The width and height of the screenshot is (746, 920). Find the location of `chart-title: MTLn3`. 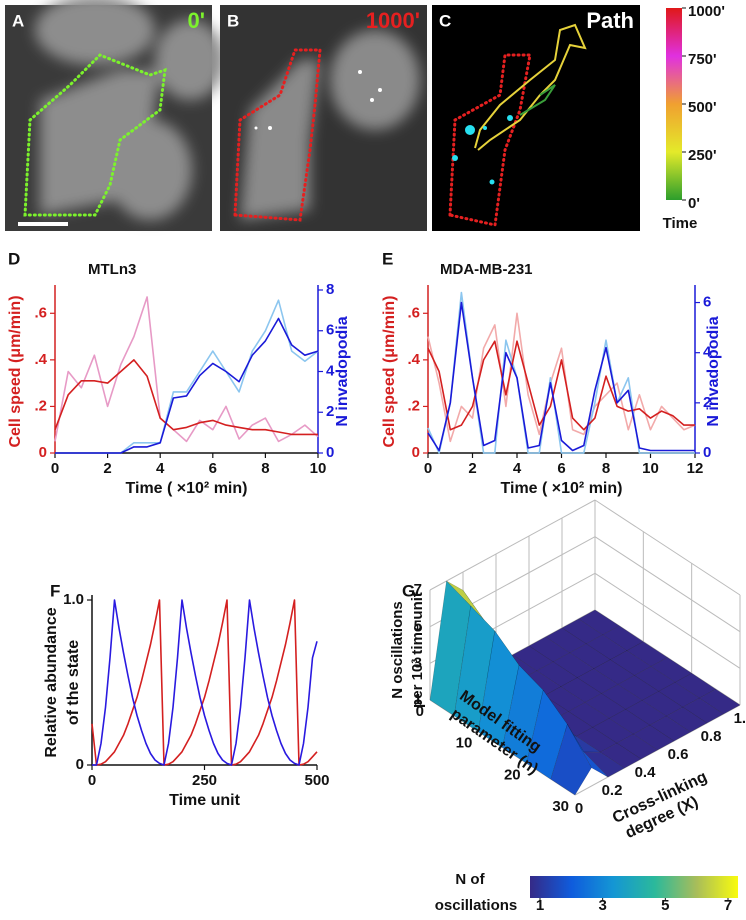

chart-title: MTLn3 is located at coordinates (112, 269).